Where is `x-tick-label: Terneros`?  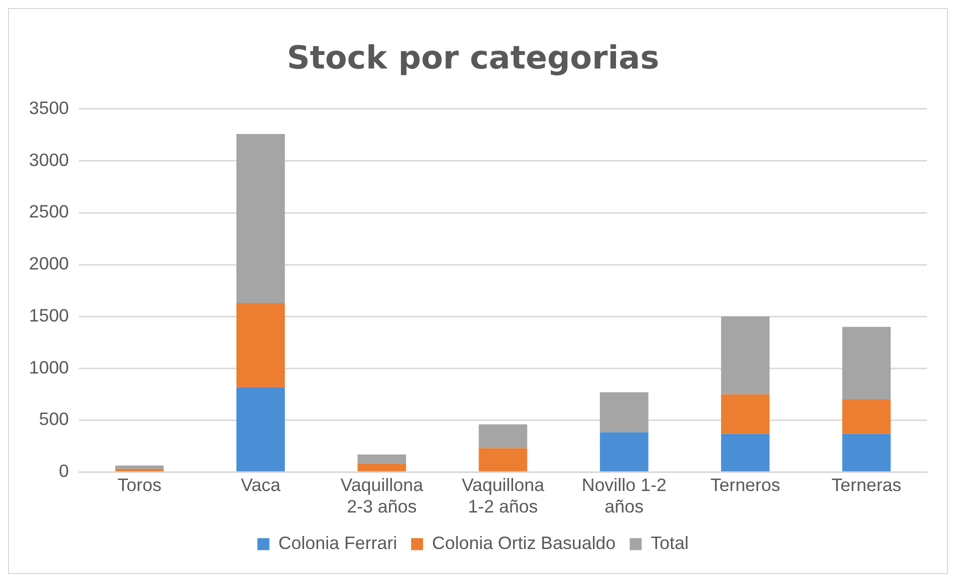 x-tick-label: Terneros is located at coordinates (745, 484).